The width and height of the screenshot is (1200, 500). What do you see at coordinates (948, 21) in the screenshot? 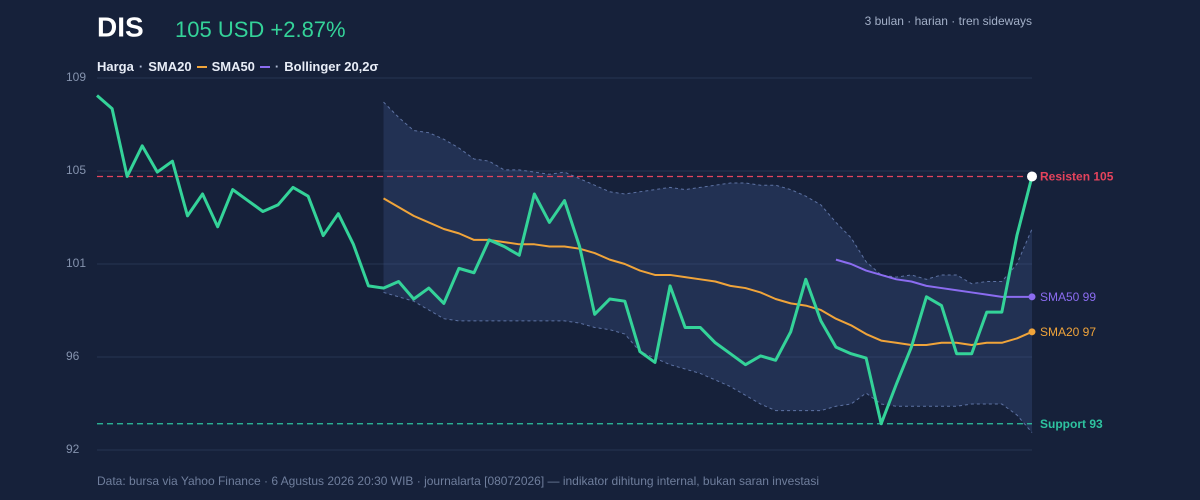
I see `subtitle: 3 bulan · harian · tren sideways` at bounding box center [948, 21].